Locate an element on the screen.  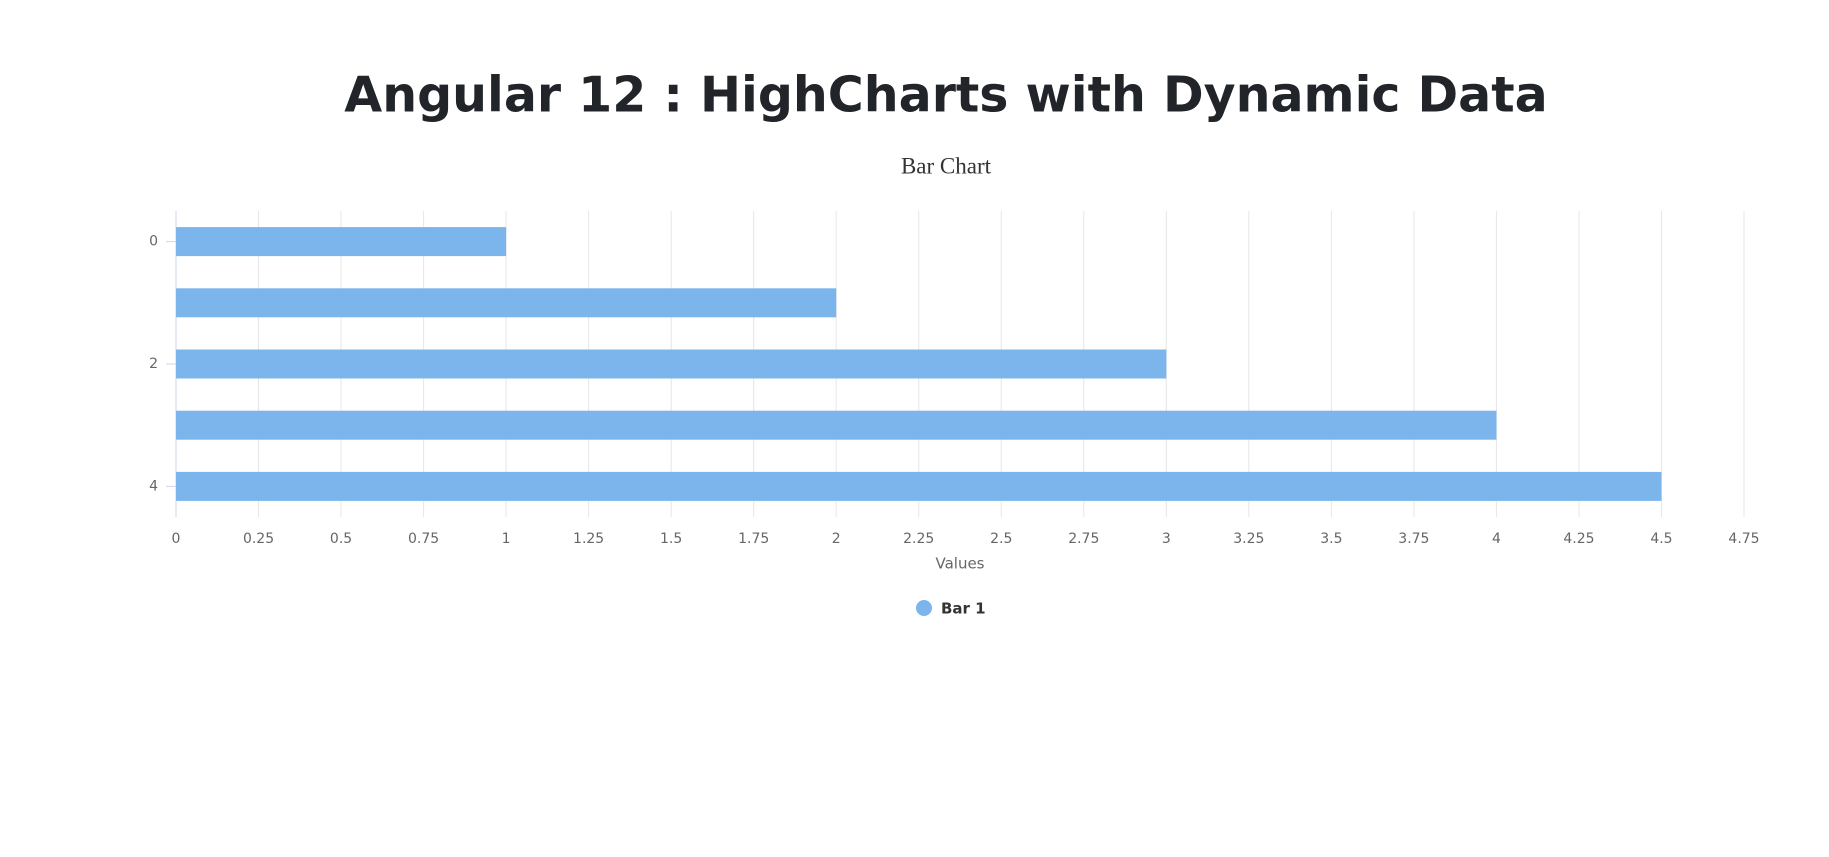
x-tick-label: 0.25 is located at coordinates (258, 539).